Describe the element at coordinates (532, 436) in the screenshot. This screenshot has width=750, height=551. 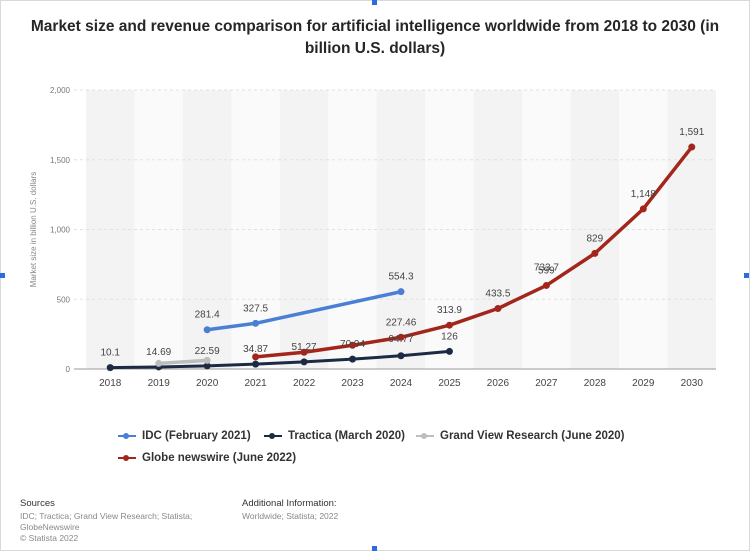
I see `legend-label-grand-view: Grand View Research (June 2020)` at that location.